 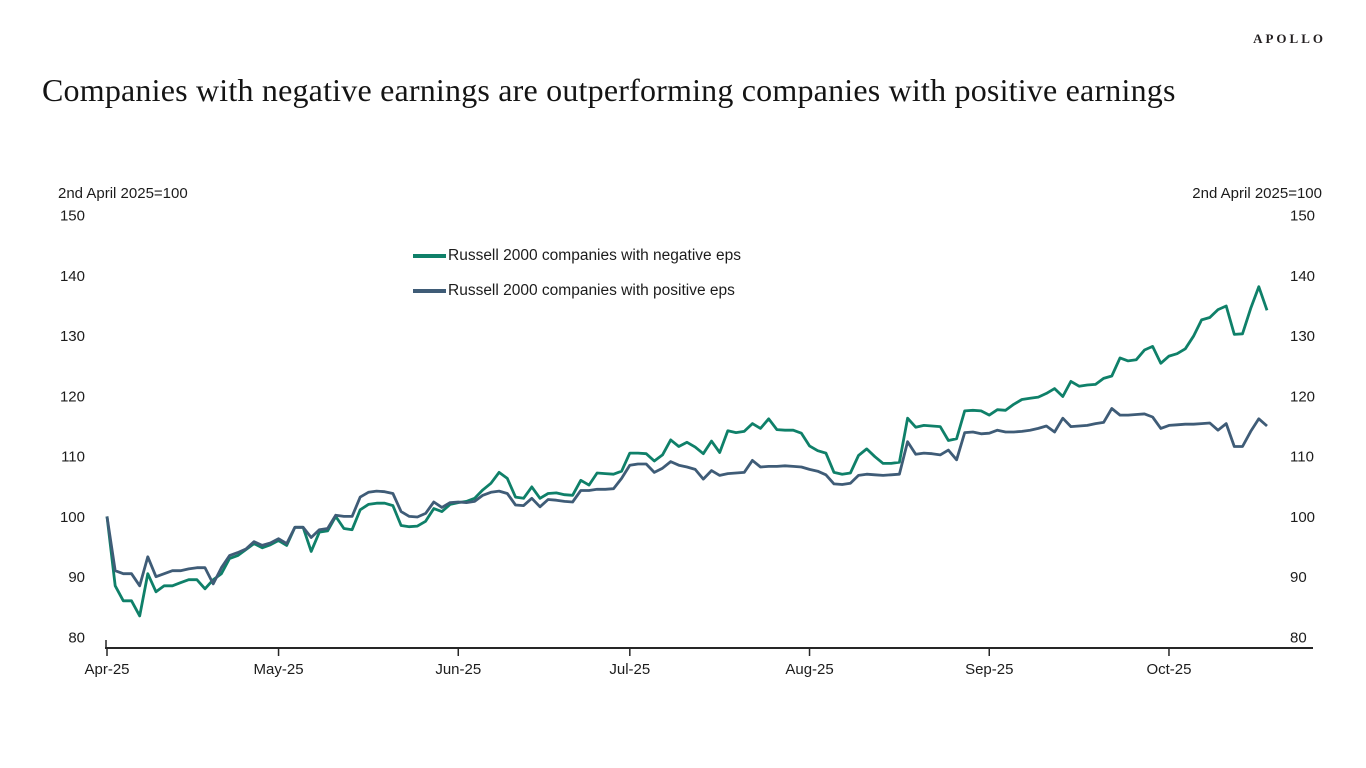 I want to click on y-tick-label-left: 120, so click(x=72, y=396).